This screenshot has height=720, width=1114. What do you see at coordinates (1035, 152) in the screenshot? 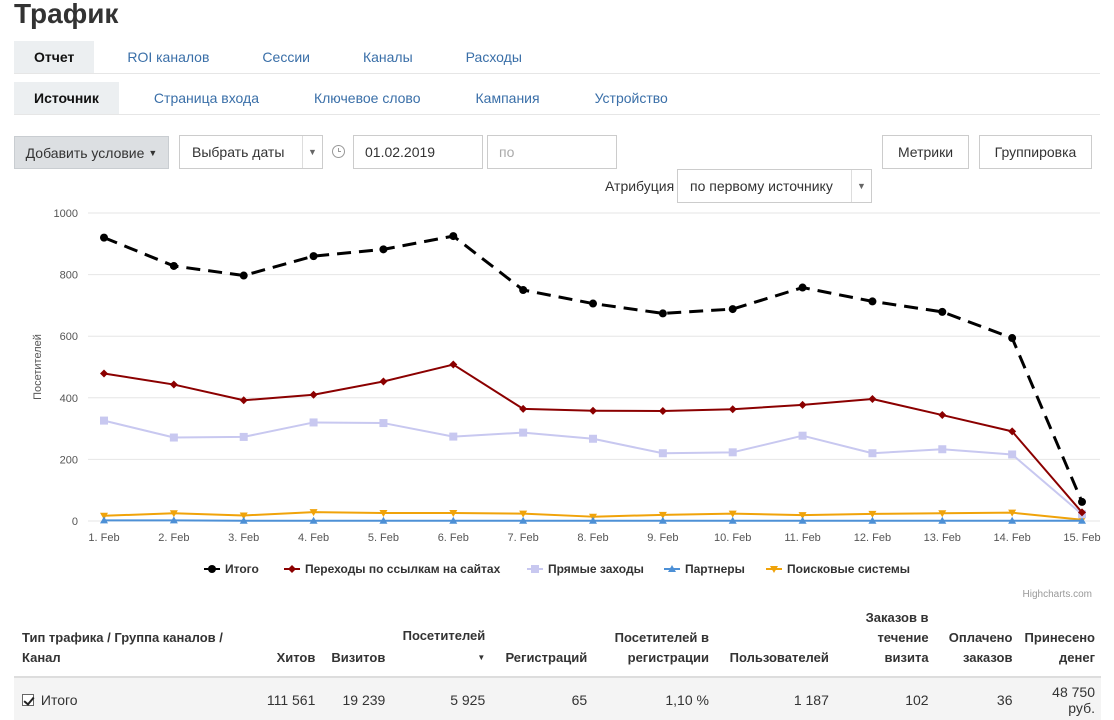
I see `grouping-button: Группировка` at bounding box center [1035, 152].